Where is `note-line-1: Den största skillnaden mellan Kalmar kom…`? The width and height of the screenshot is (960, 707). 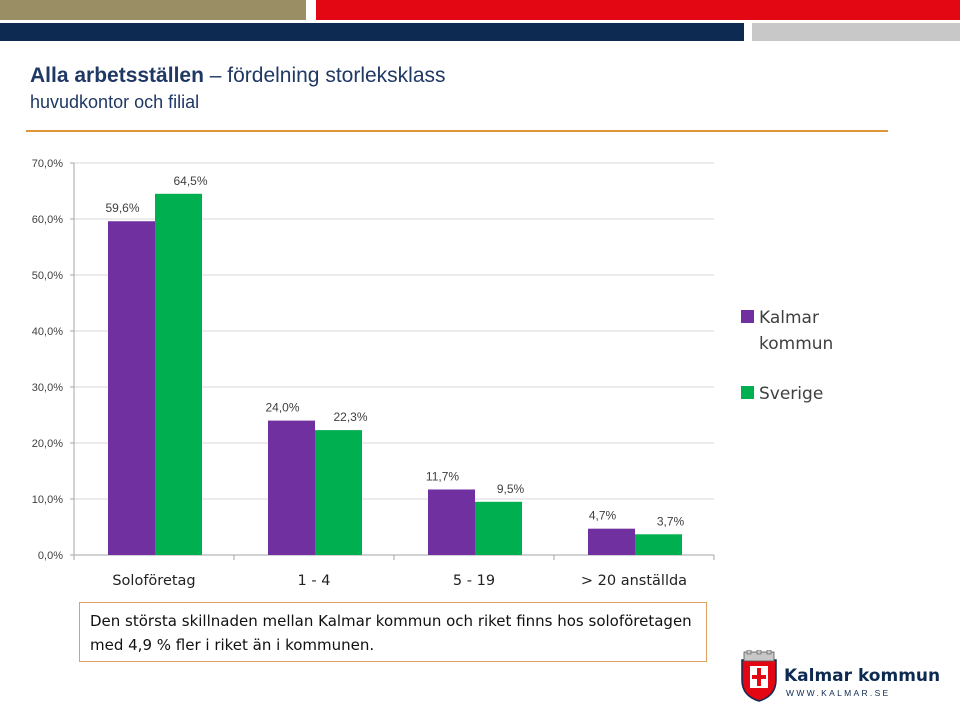 note-line-1: Den största skillnaden mellan Kalmar kom… is located at coordinates (391, 621).